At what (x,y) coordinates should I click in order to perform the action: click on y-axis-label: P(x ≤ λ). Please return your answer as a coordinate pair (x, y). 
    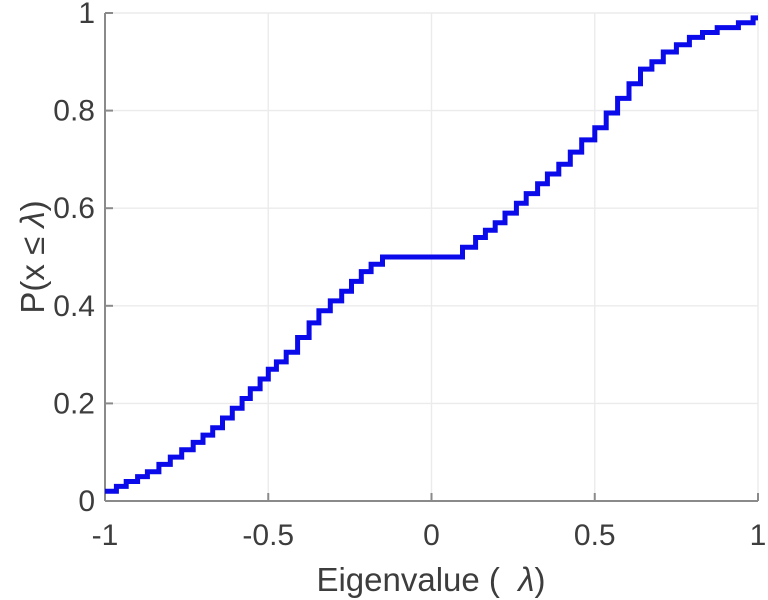
    Looking at the image, I should click on (32, 256).